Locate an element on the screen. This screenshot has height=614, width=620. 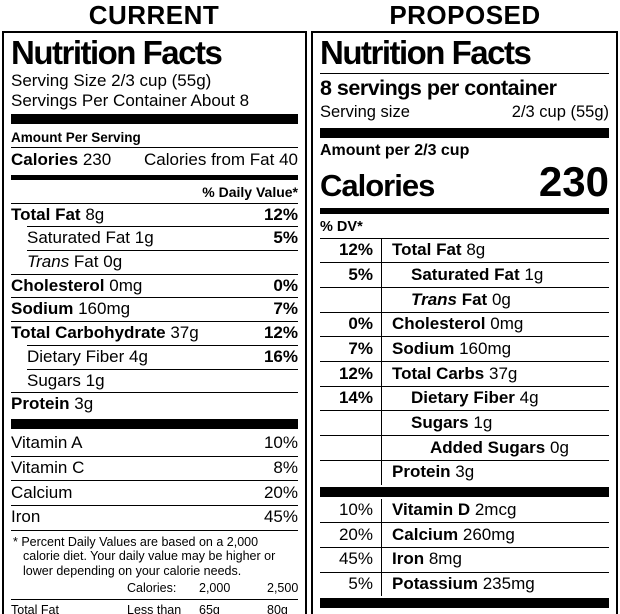
calories-value: 230 is located at coordinates (97, 159).